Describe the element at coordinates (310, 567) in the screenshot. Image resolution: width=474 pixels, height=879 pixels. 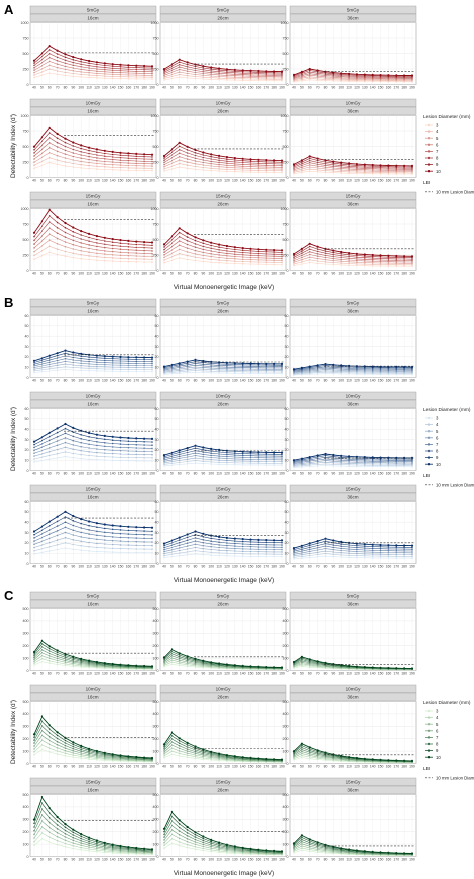
I see `x-tick-label: 60` at that location.